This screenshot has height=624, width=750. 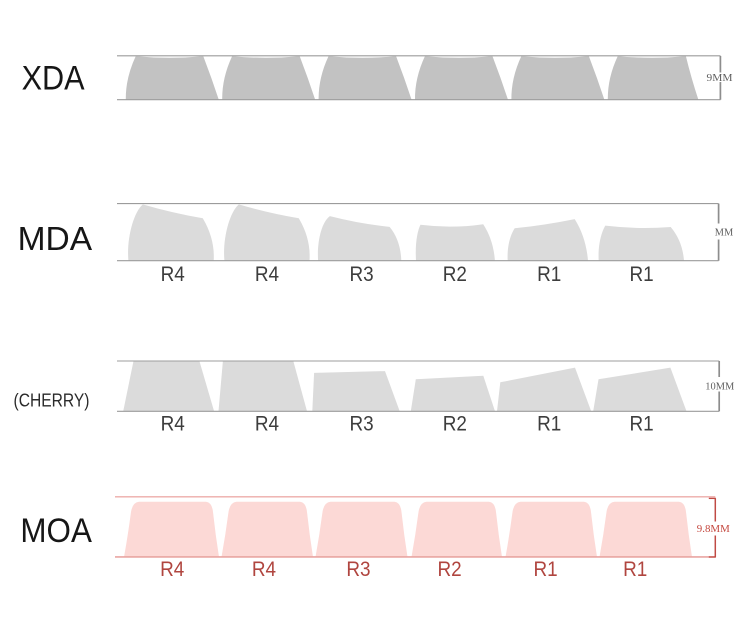 I want to click on svg-text: 9MM, so click(x=720, y=78).